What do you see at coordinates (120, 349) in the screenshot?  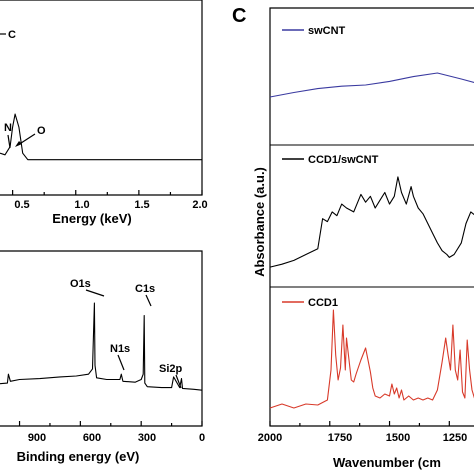 I see `xps-annot-n1s: N1s` at bounding box center [120, 349].